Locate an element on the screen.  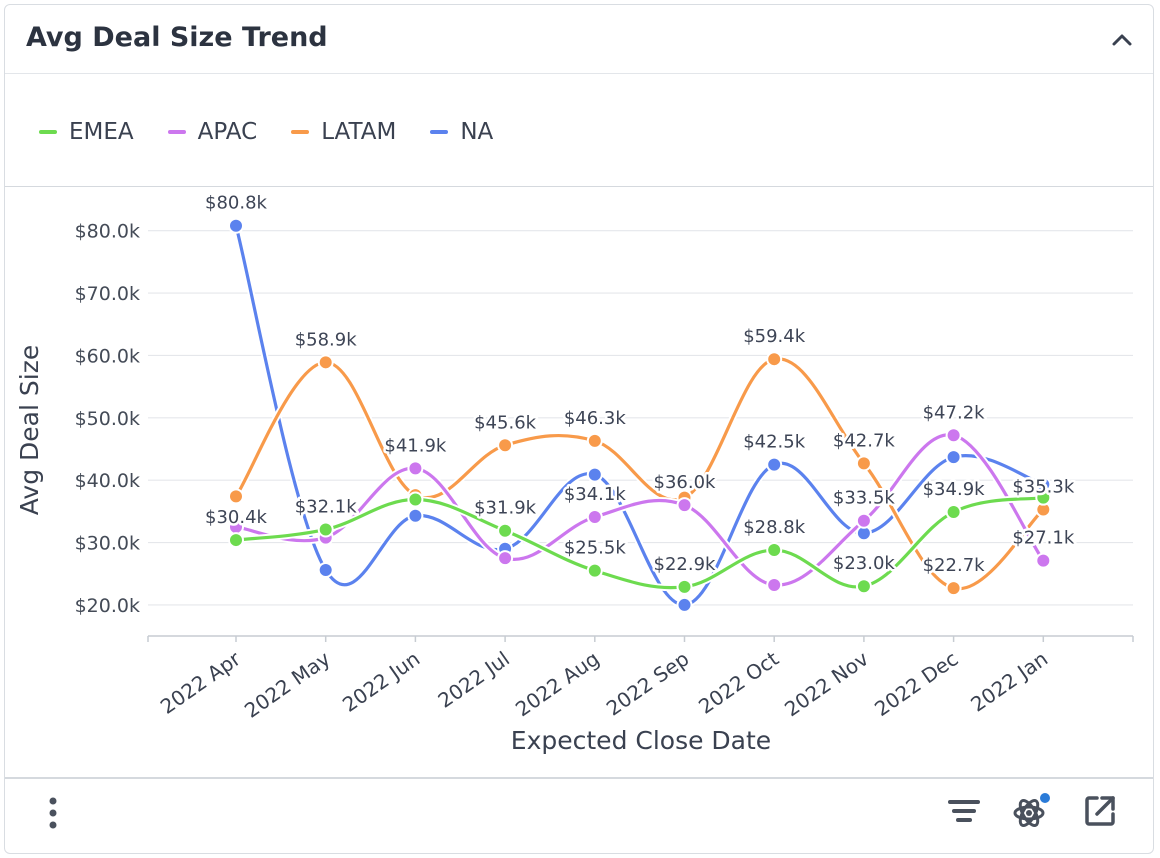
data-label: $58.9k is located at coordinates (326, 339).